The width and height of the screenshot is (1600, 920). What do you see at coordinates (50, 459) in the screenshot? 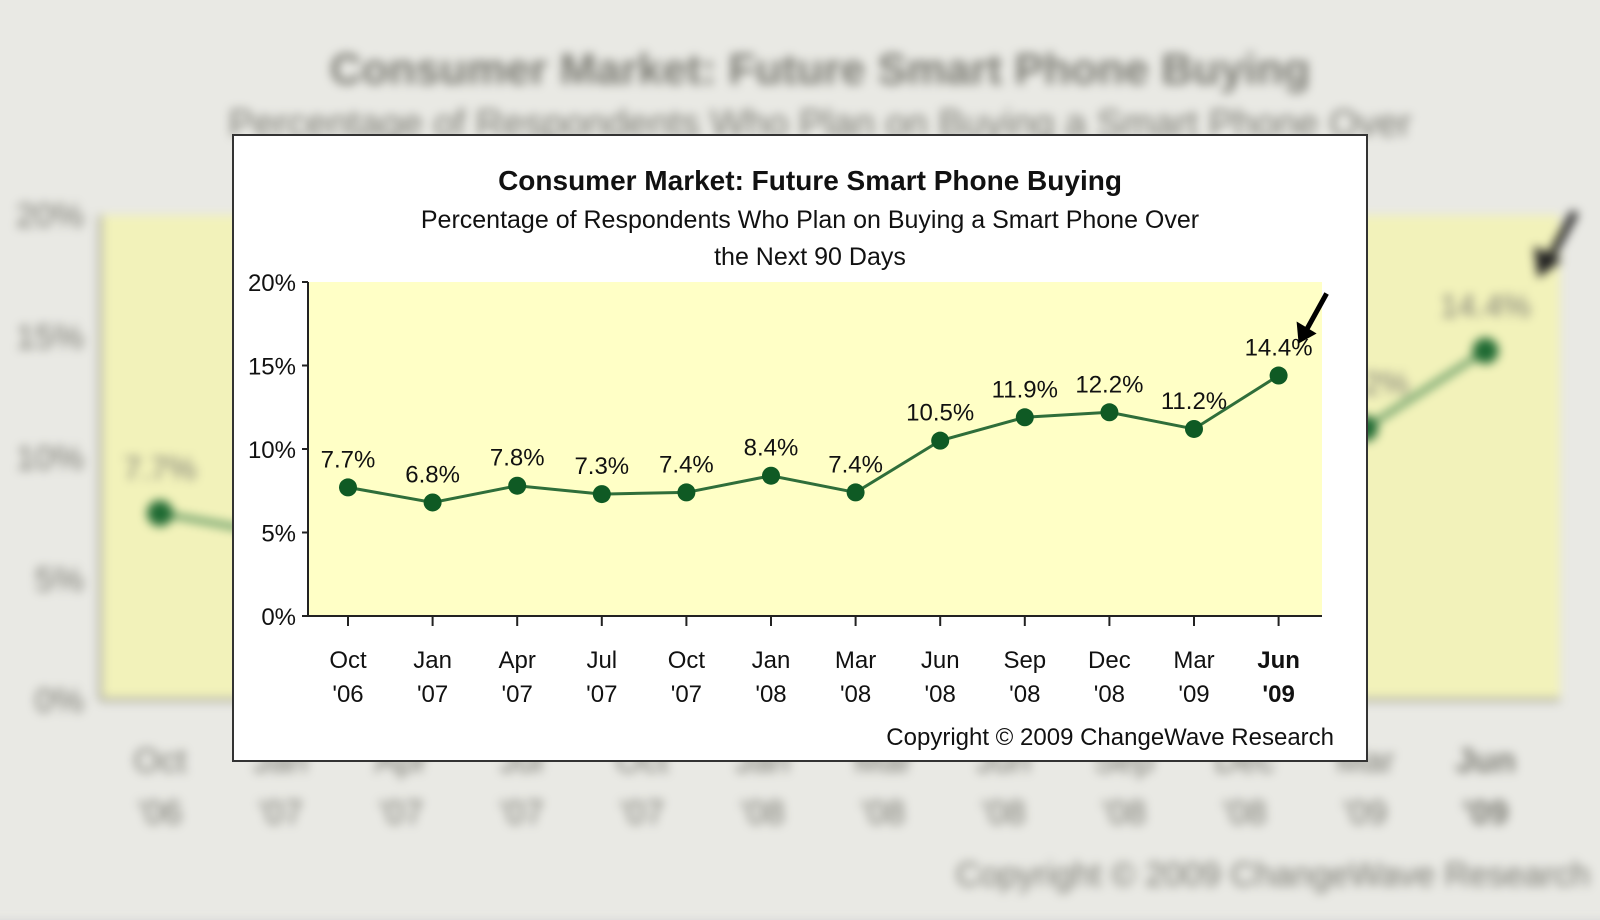
I see `background-y-tick-label: 10%` at bounding box center [50, 459].